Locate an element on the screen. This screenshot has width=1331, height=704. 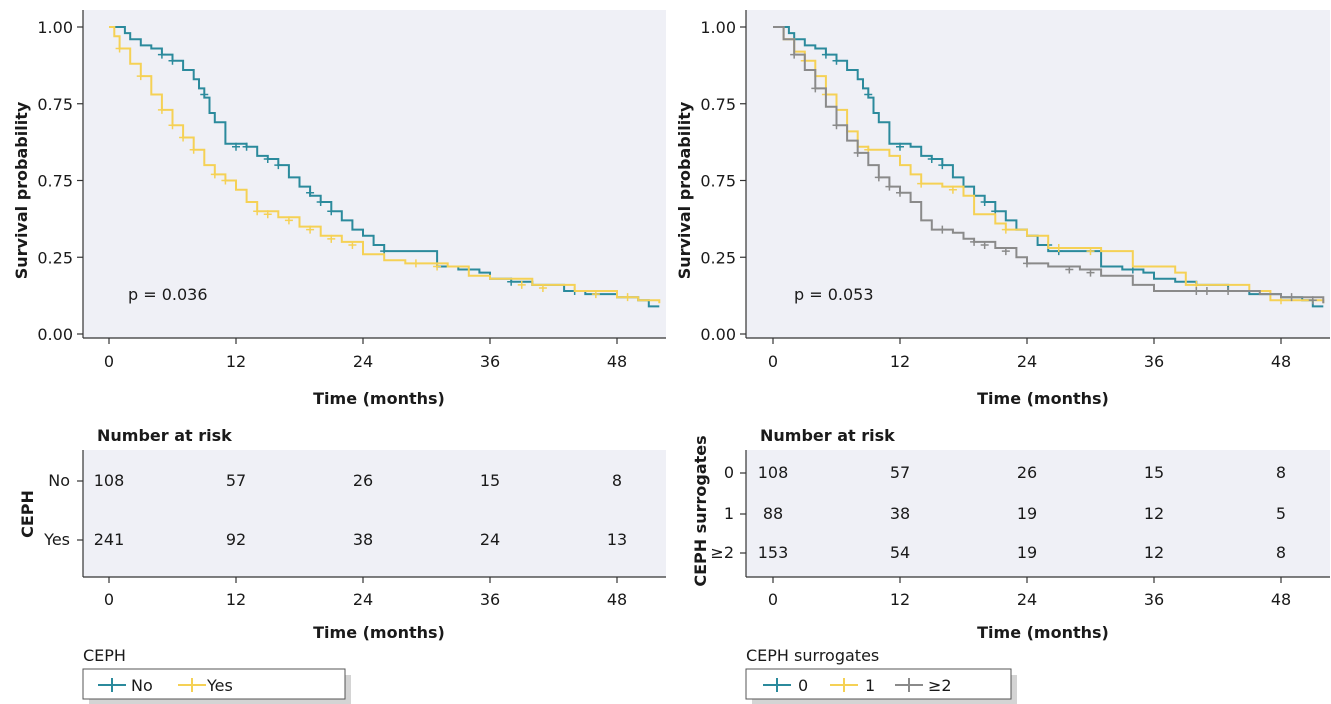
p-value-annotation: p = 0.053 is located at coordinates (834, 294).